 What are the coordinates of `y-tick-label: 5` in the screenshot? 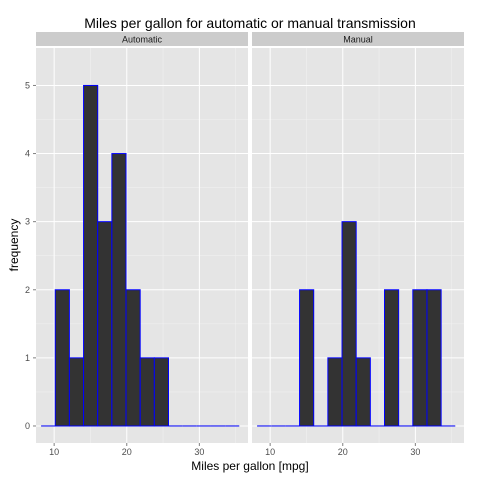 It's located at (27, 85).